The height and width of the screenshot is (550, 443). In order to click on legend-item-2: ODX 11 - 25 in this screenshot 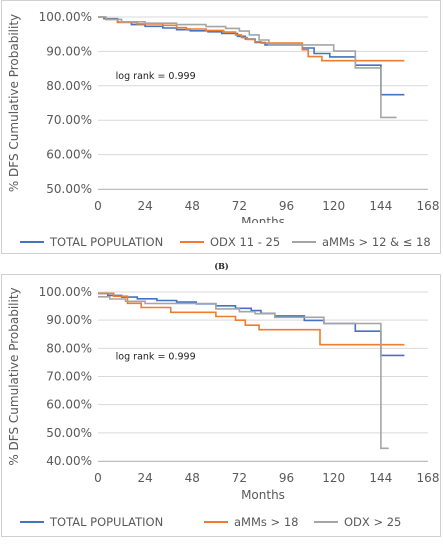, I will do `click(230, 242)`.